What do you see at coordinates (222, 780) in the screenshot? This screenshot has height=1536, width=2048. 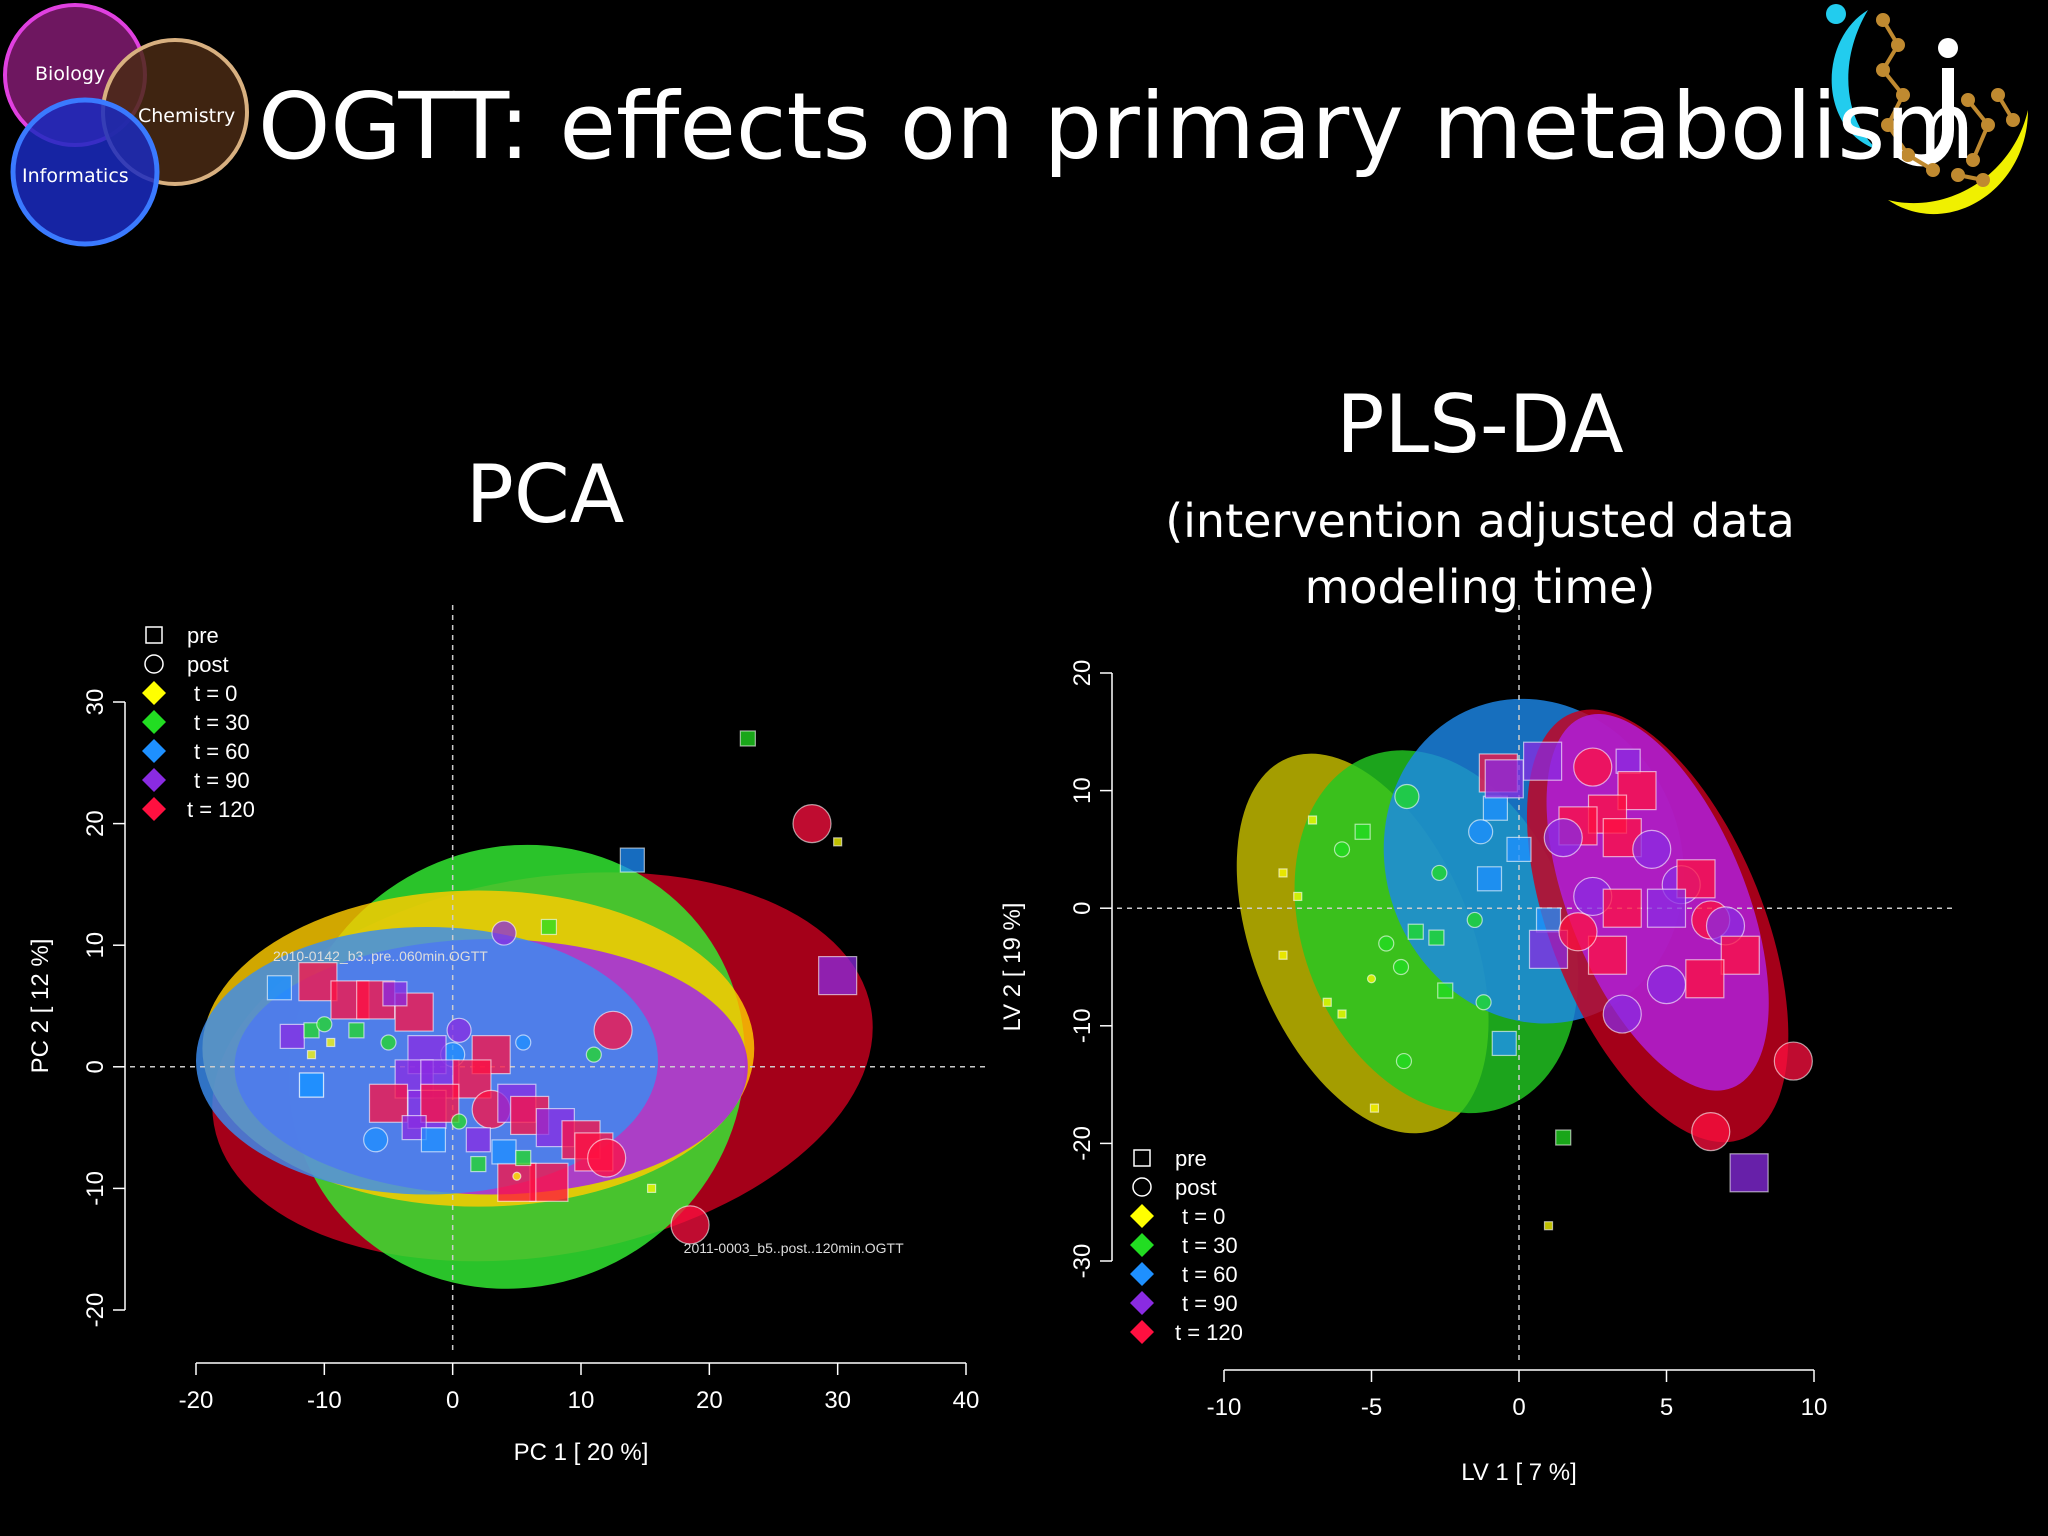 I see `pca-legend-label-group-3: t = 90` at bounding box center [222, 780].